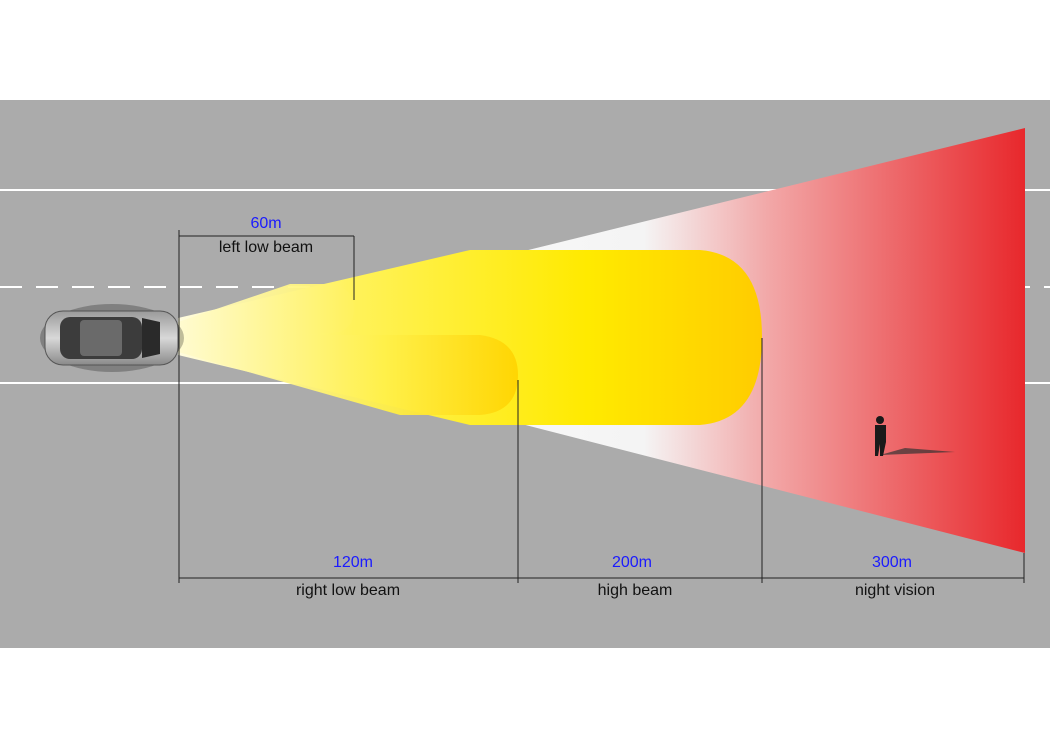  What do you see at coordinates (112, 338) in the screenshot?
I see `car` at bounding box center [112, 338].